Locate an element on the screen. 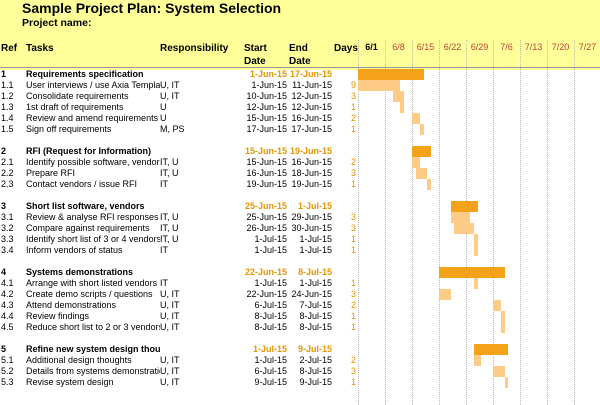 The width and height of the screenshot is (600, 405). ref-cell: 2.1 is located at coordinates (7, 162).